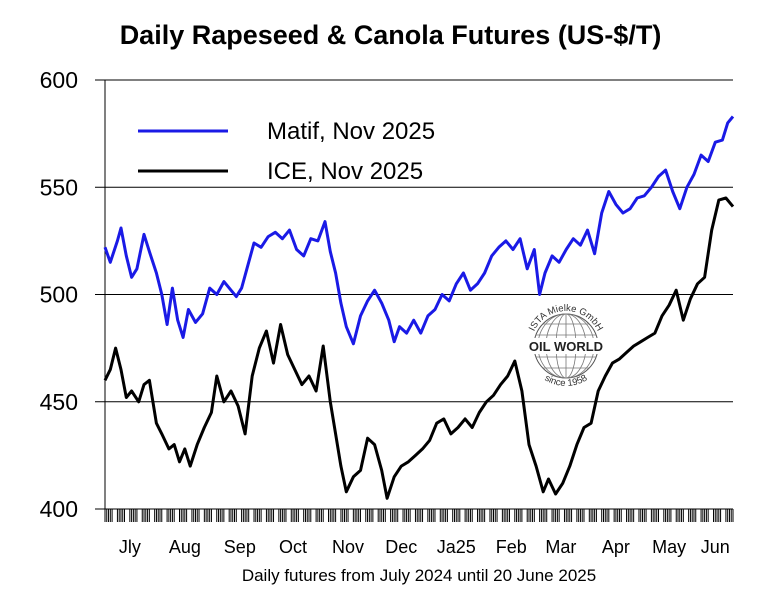 This screenshot has height=603, width=781. Describe the element at coordinates (286, 151) in the screenshot. I see `legend: Matif, Nov 2025 ICE, Nov 2025` at that location.